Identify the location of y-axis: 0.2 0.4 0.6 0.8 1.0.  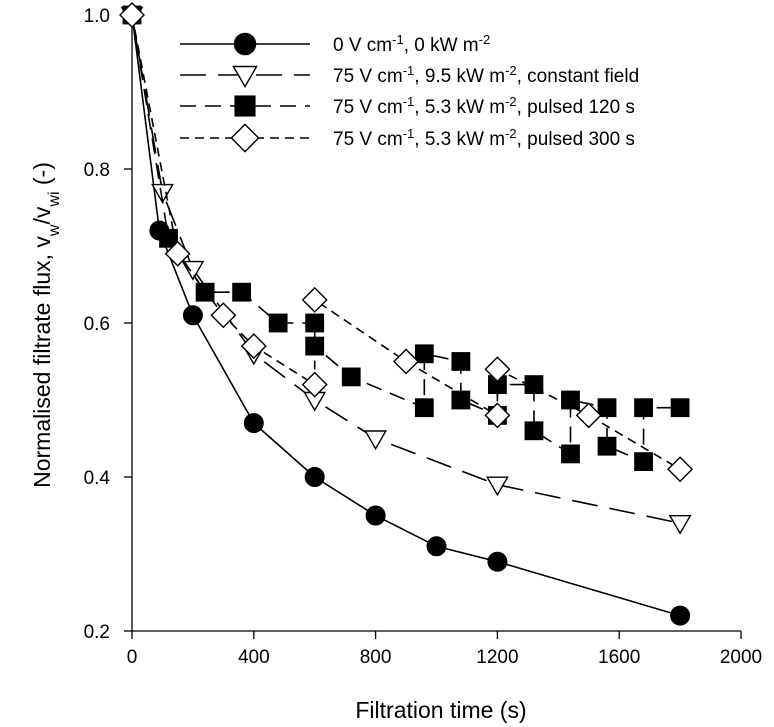
(108, 324).